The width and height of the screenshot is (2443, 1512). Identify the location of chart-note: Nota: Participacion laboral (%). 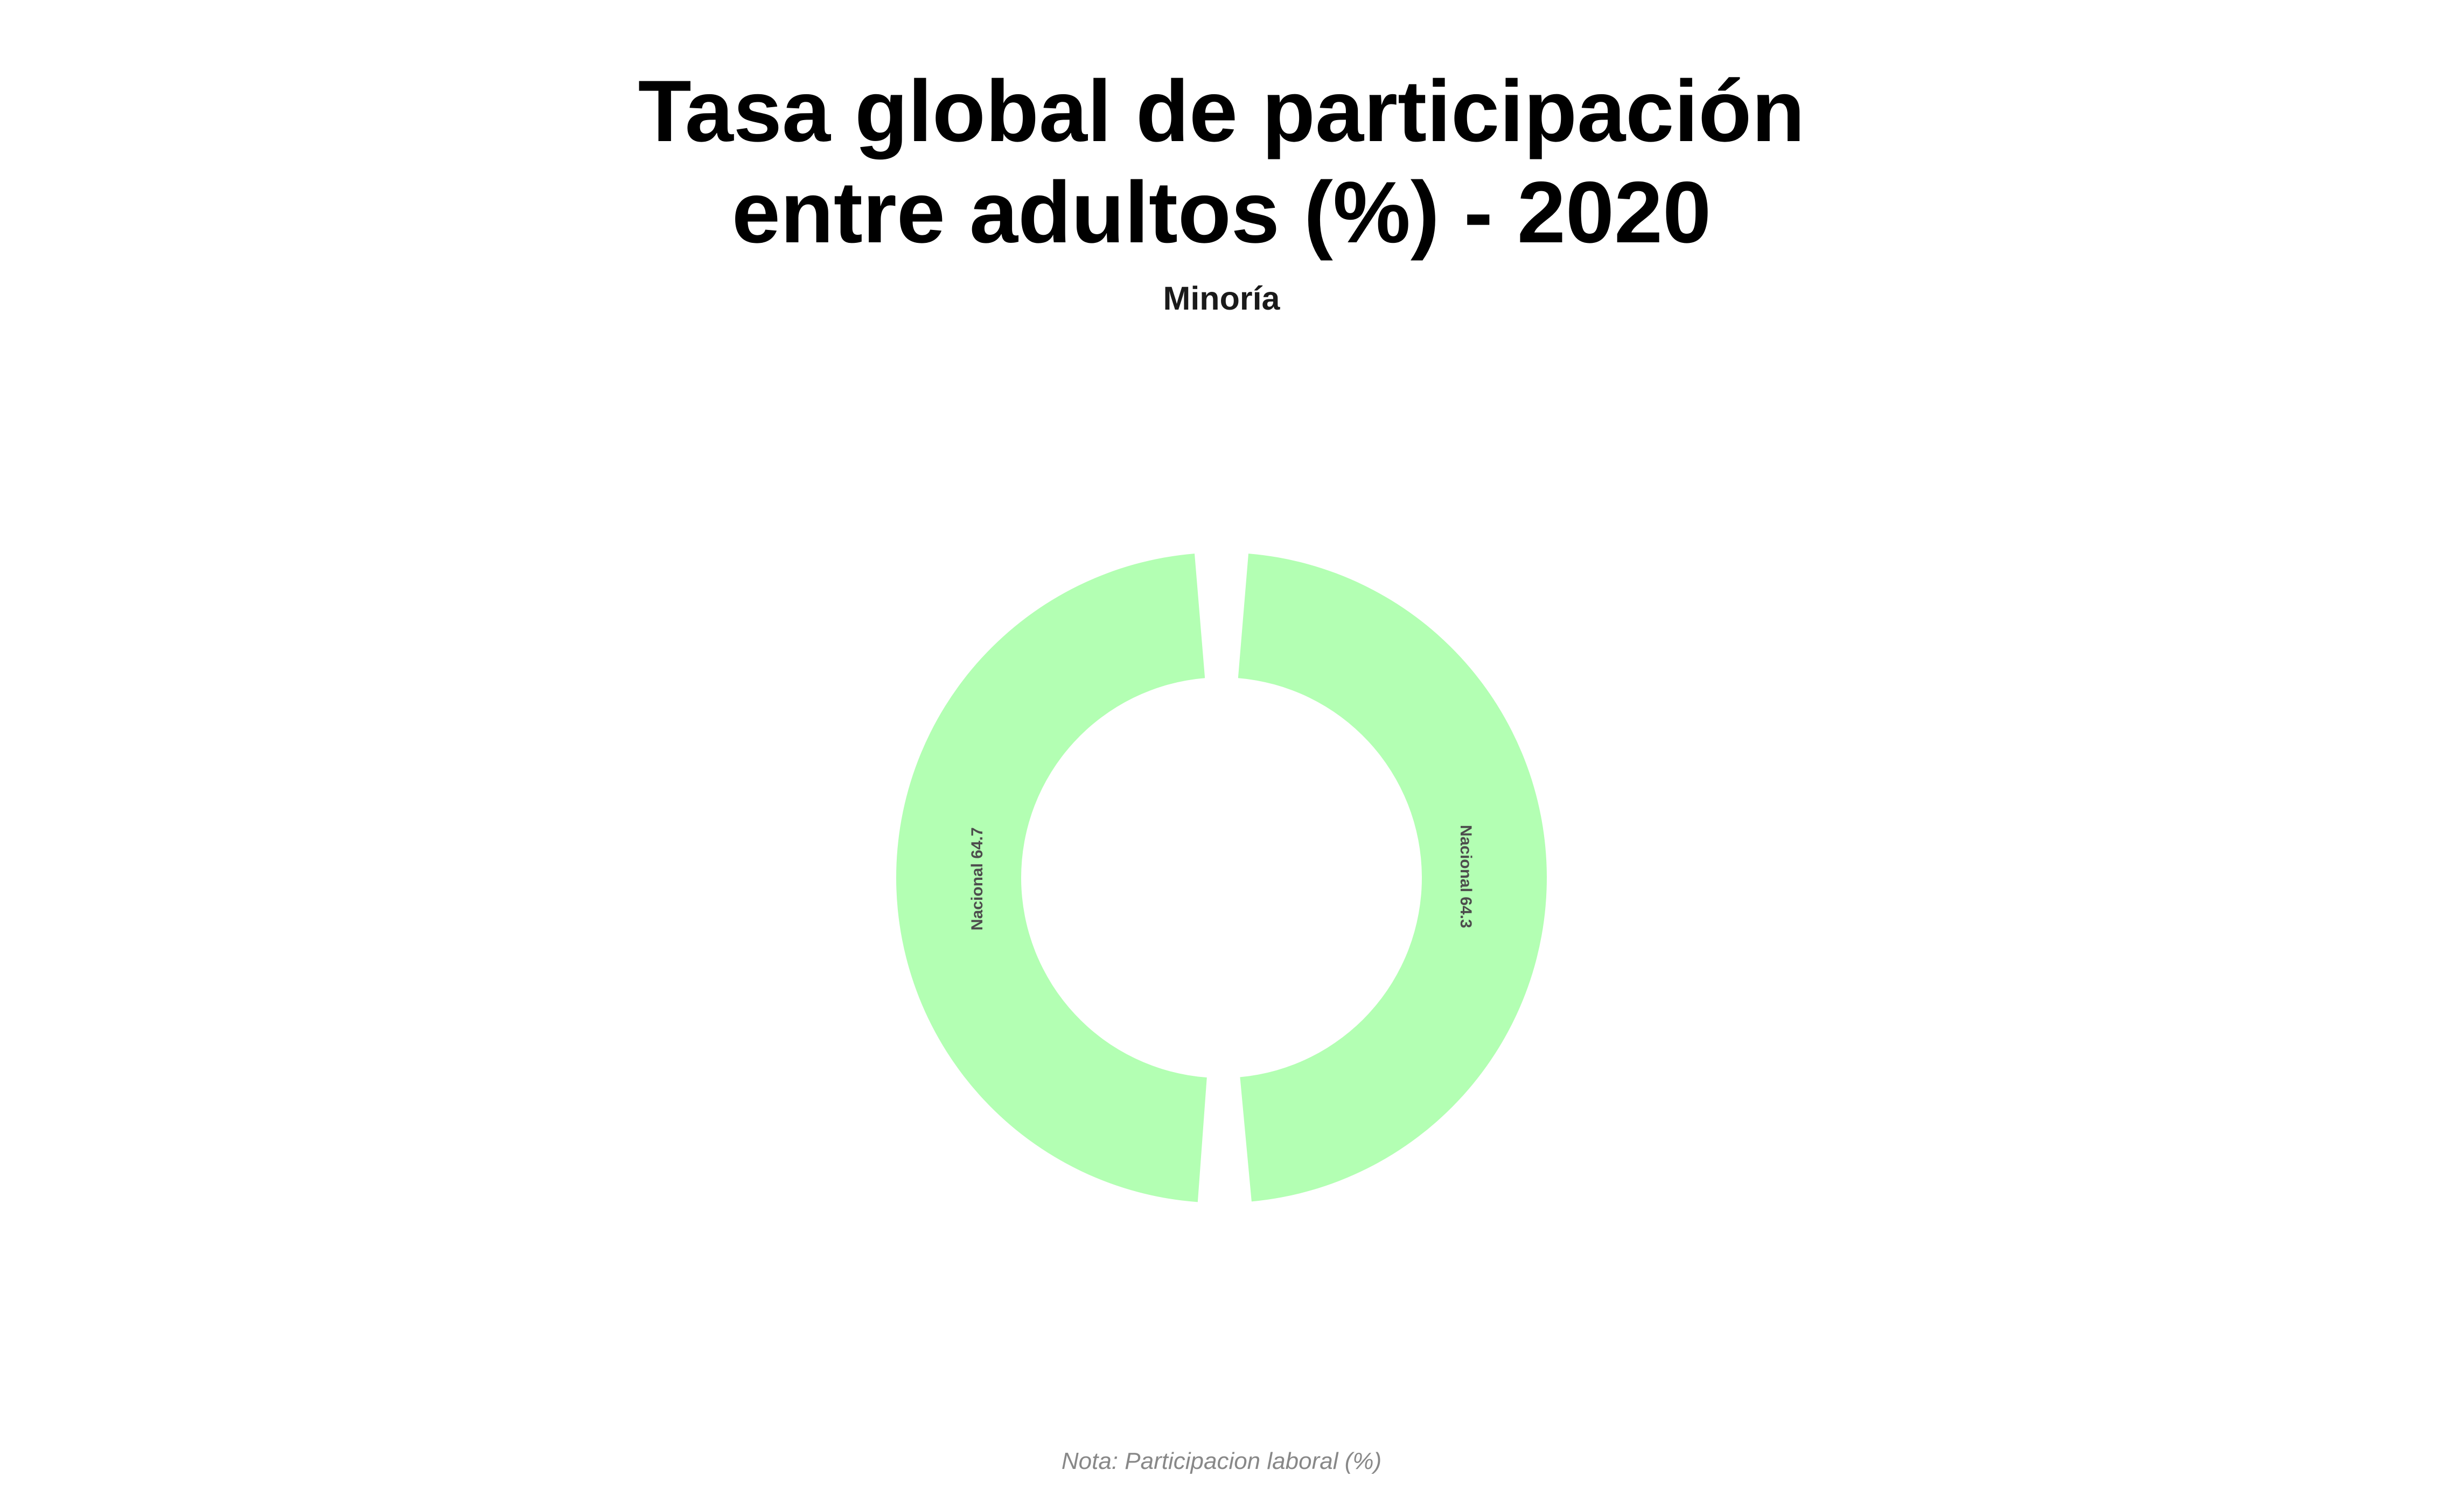
(1221, 1461).